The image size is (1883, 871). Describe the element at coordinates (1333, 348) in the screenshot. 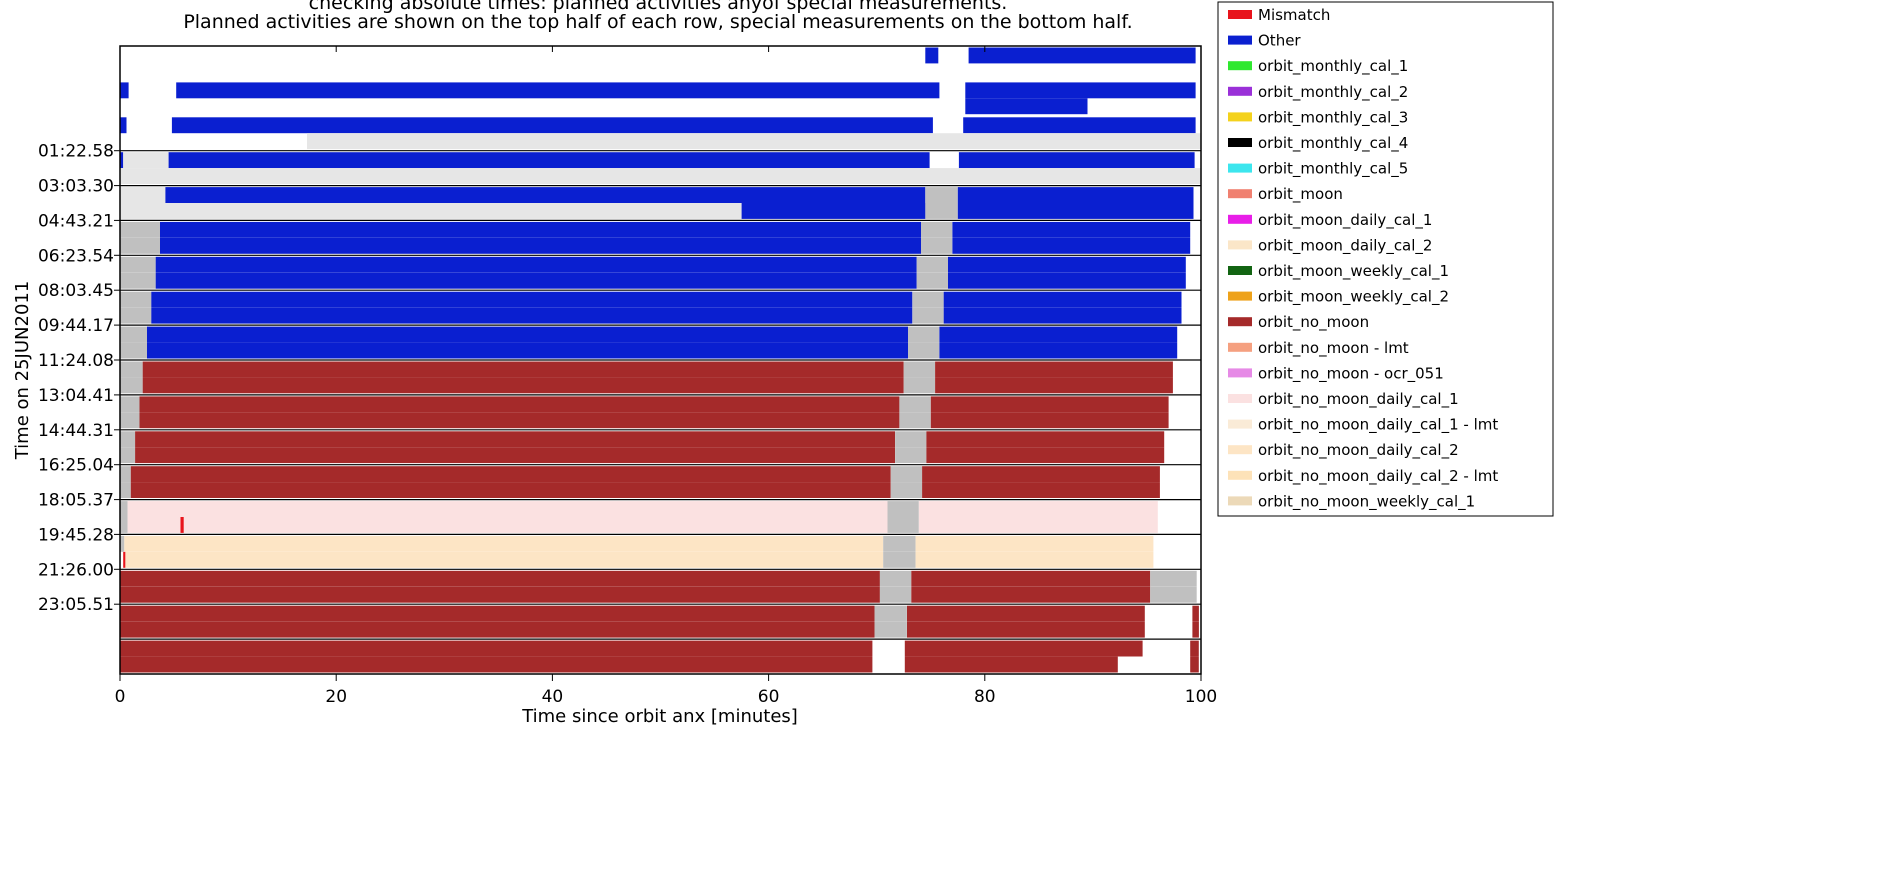

I see `legend-label: orbit_no_moon - lmt` at that location.